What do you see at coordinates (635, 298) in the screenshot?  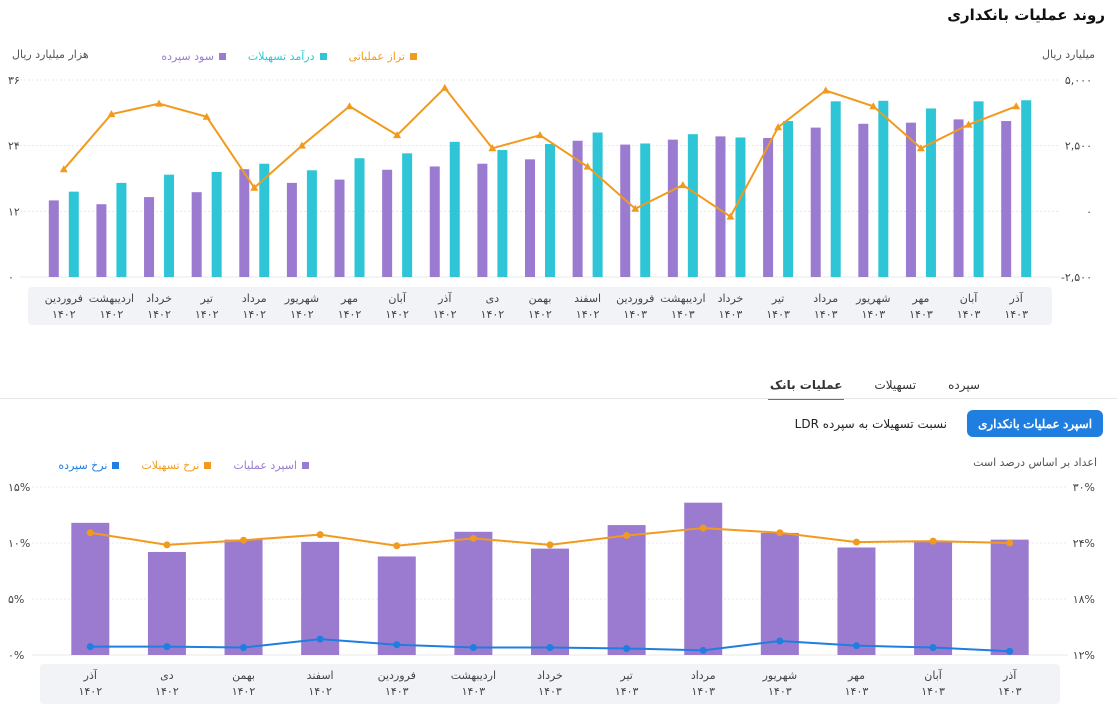 I see `x-tick-month: فروردین` at bounding box center [635, 298].